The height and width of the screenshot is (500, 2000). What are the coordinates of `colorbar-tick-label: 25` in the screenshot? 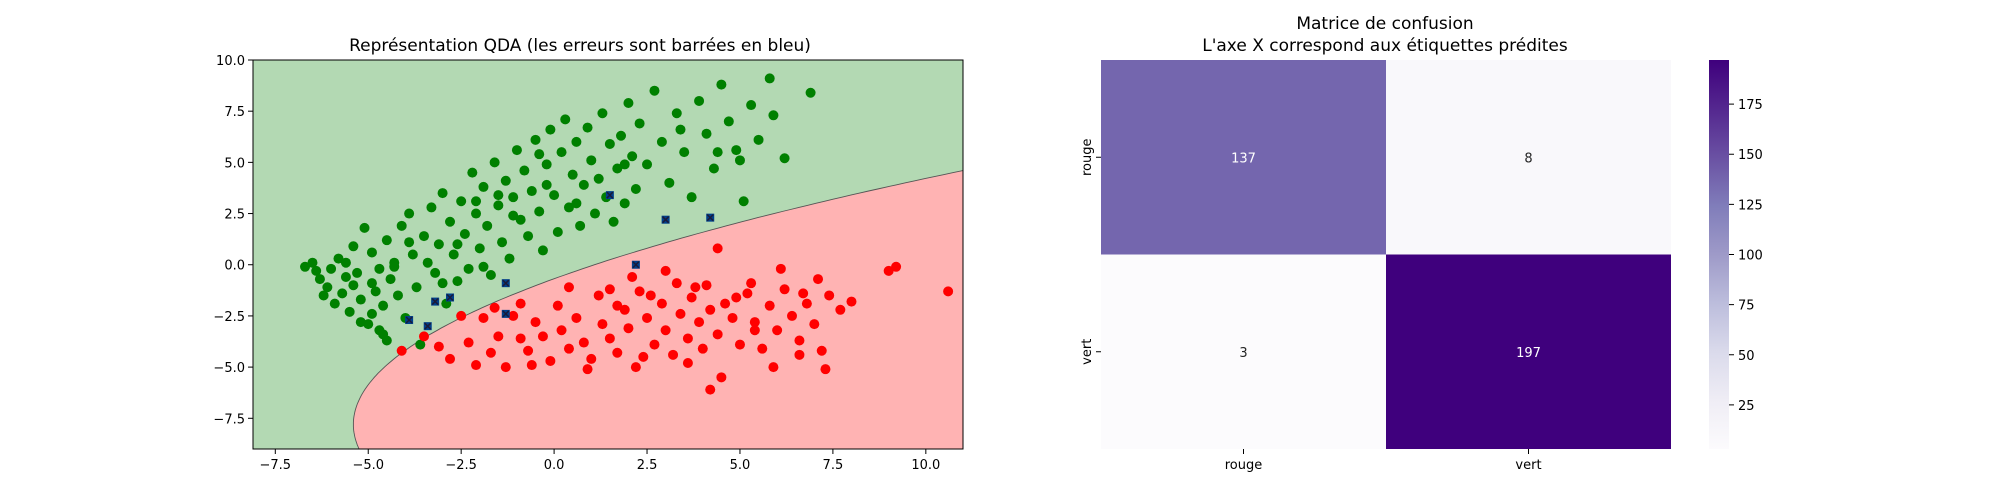 It's located at (1746, 406).